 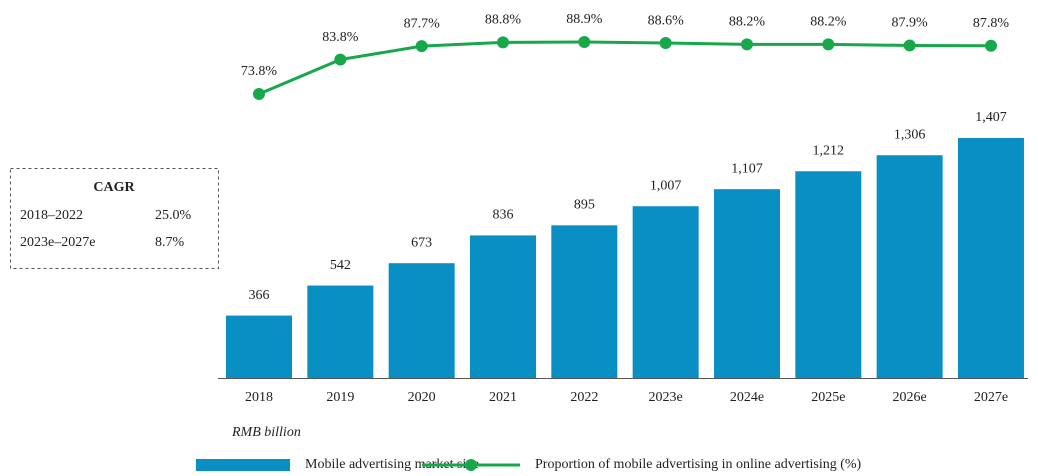 What do you see at coordinates (666, 185) in the screenshot?
I see `bar-value-label: 1,007` at bounding box center [666, 185].